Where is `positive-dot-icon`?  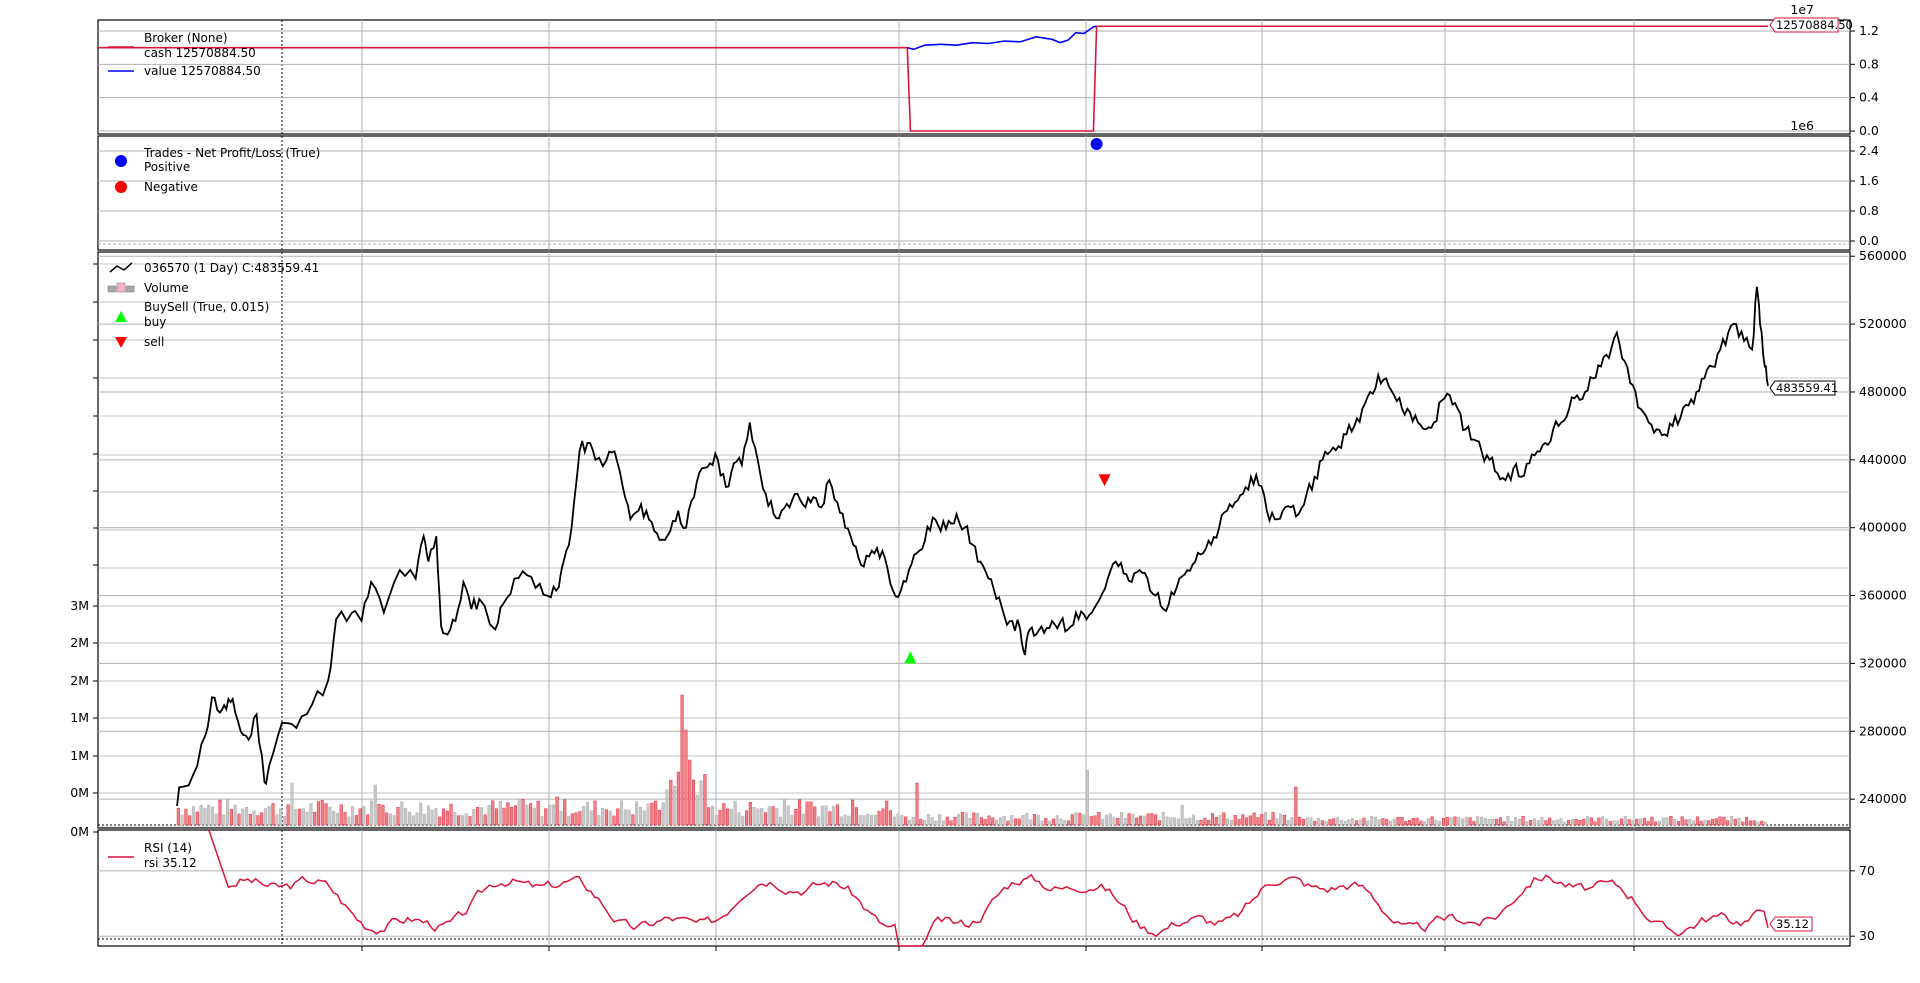
positive-dot-icon is located at coordinates (121, 161).